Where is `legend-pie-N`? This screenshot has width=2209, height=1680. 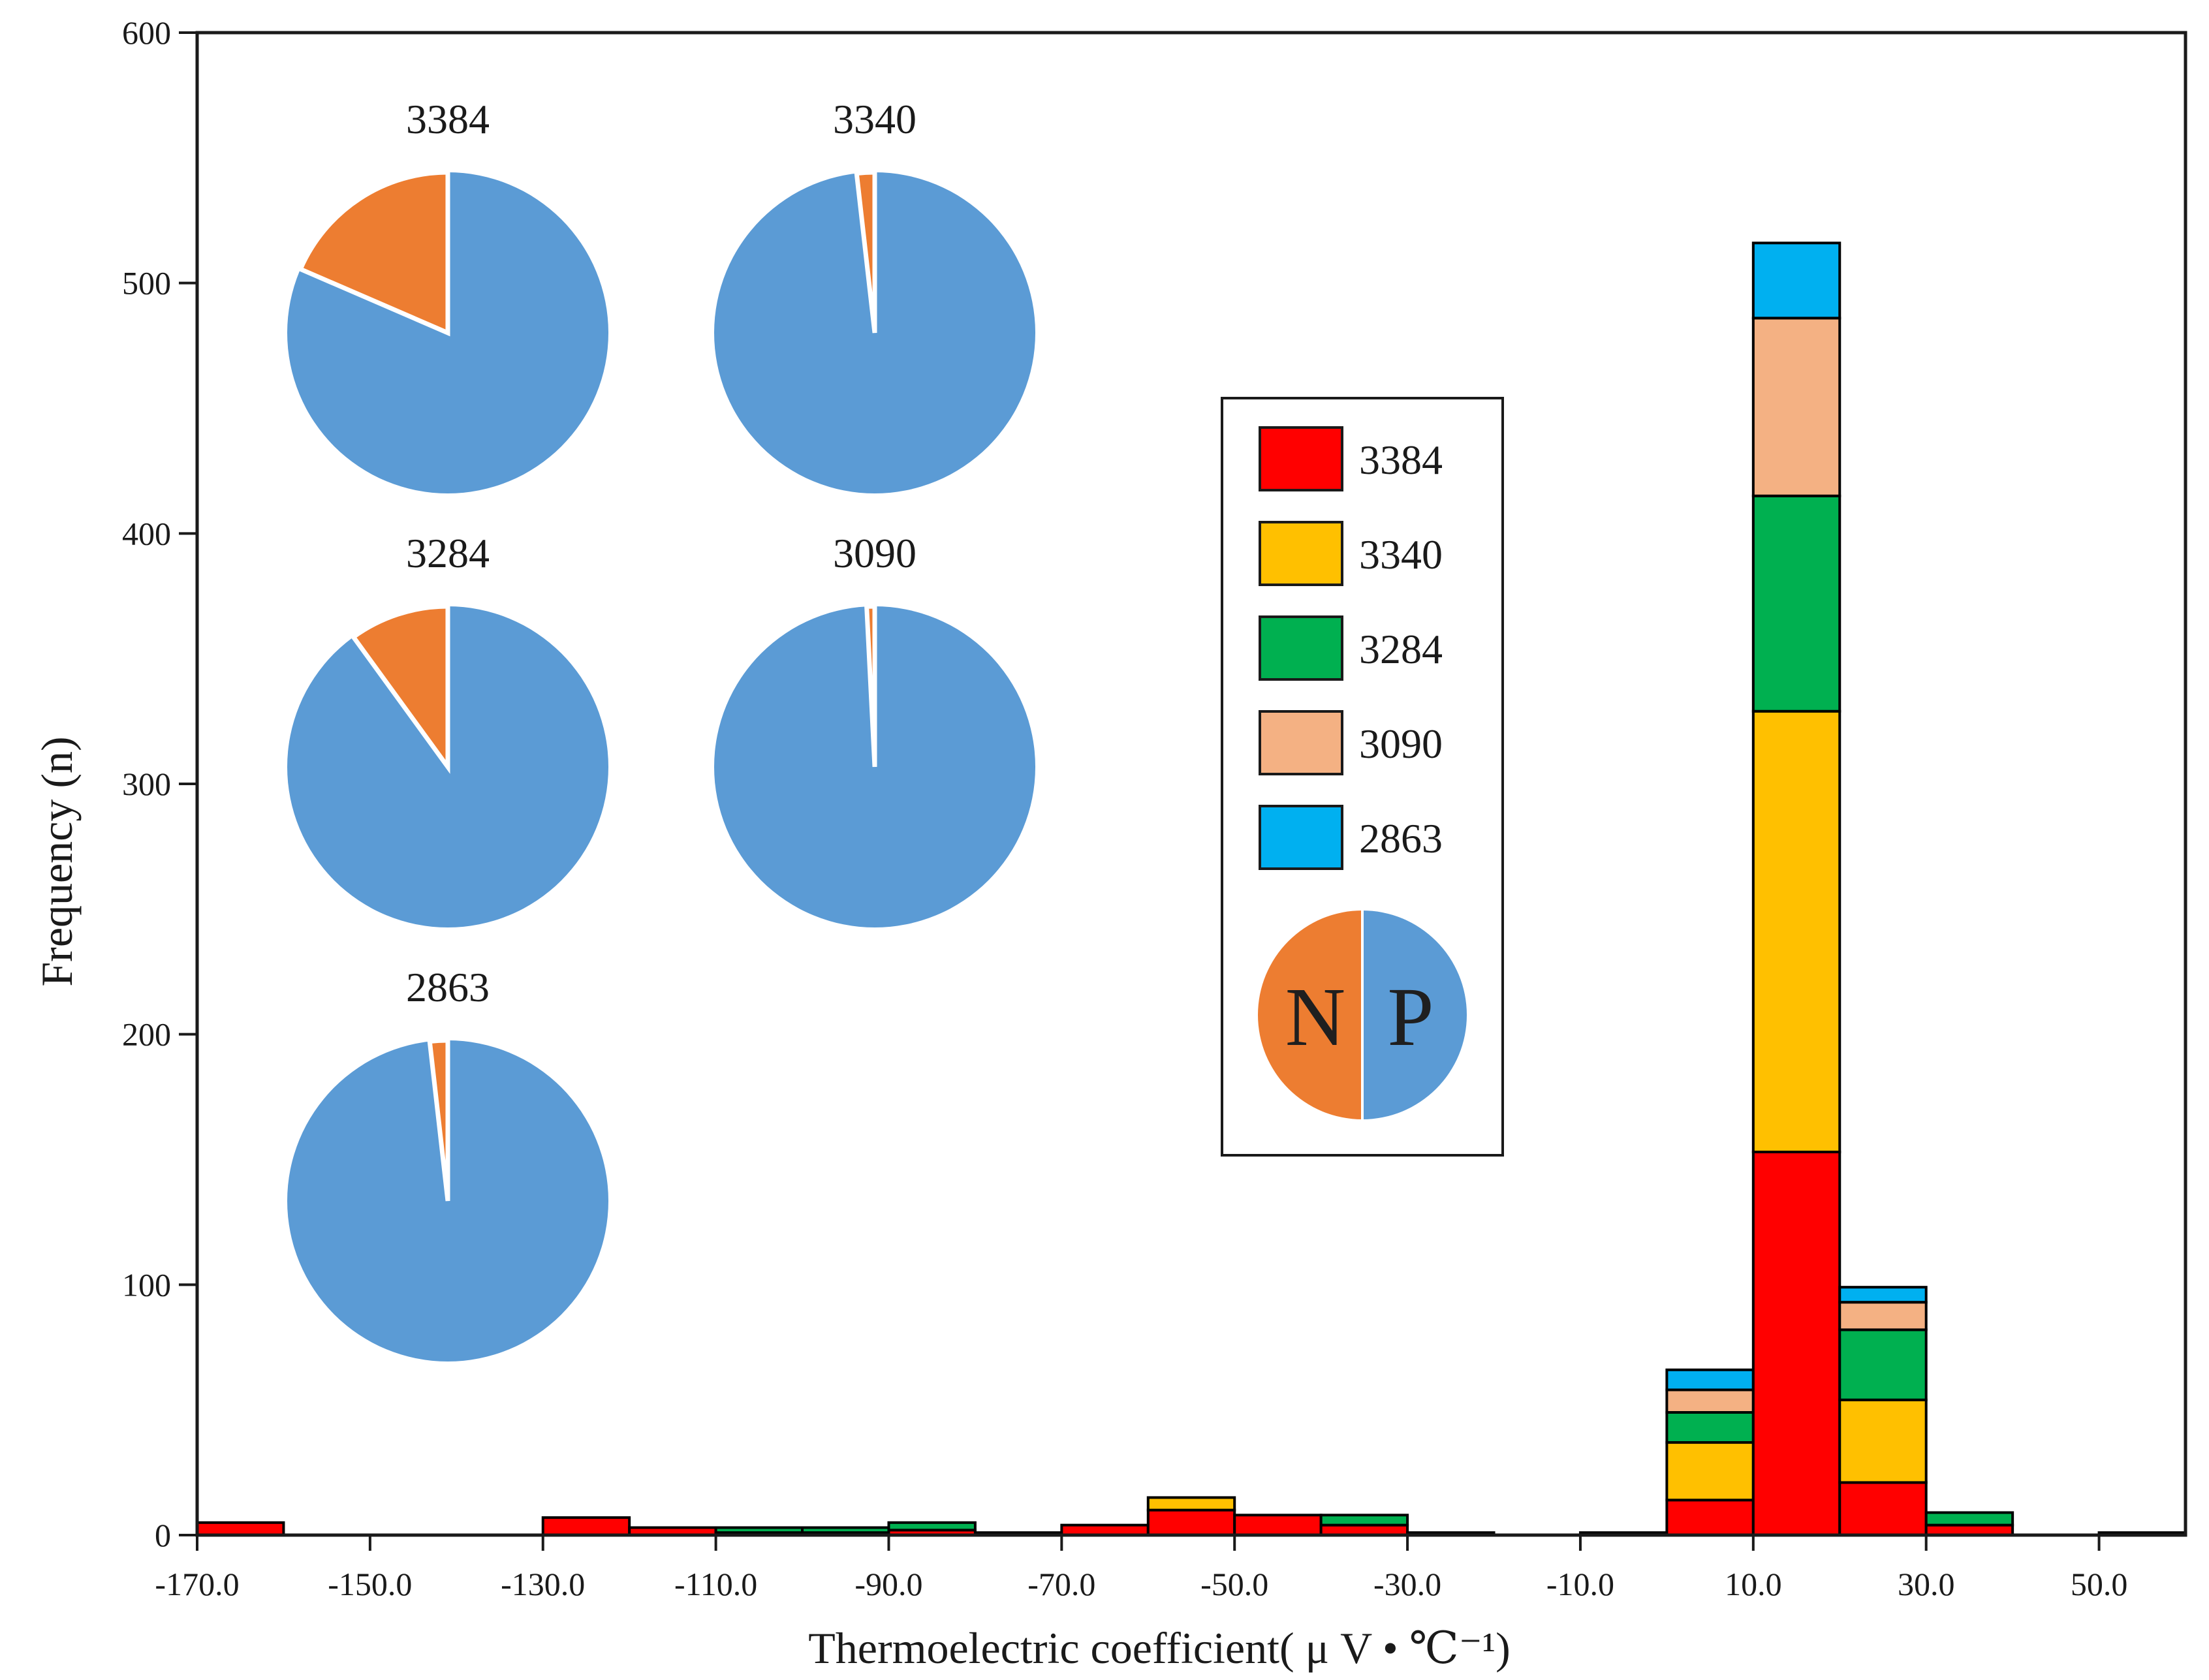 legend-pie-N is located at coordinates (1310, 1014).